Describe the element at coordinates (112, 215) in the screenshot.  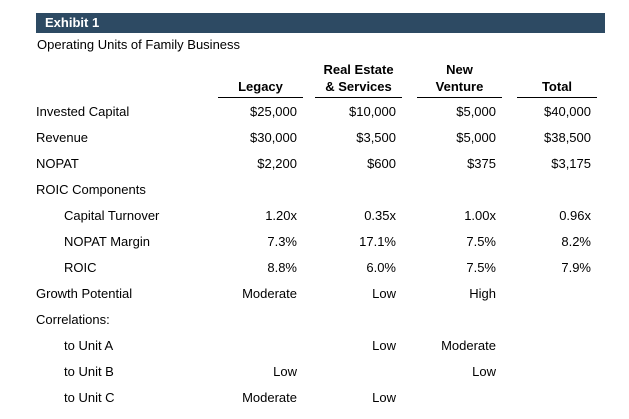
I see `row-label: Capital Turnover` at that location.